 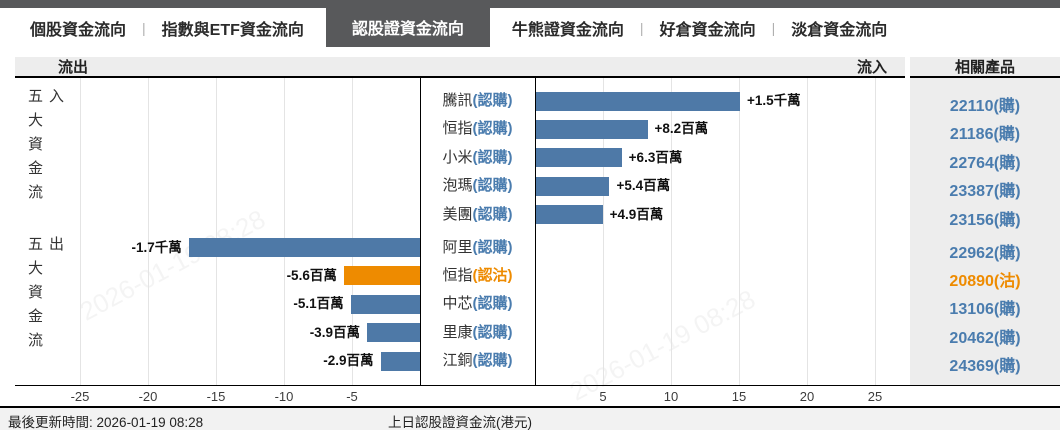 I want to click on outflow-zero-axis, so click(x=420, y=231).